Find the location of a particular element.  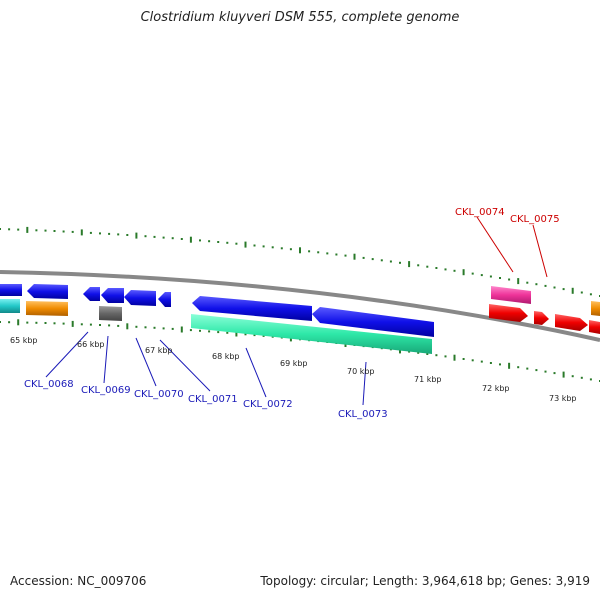

scale-label: 73 kbp is located at coordinates (563, 398).